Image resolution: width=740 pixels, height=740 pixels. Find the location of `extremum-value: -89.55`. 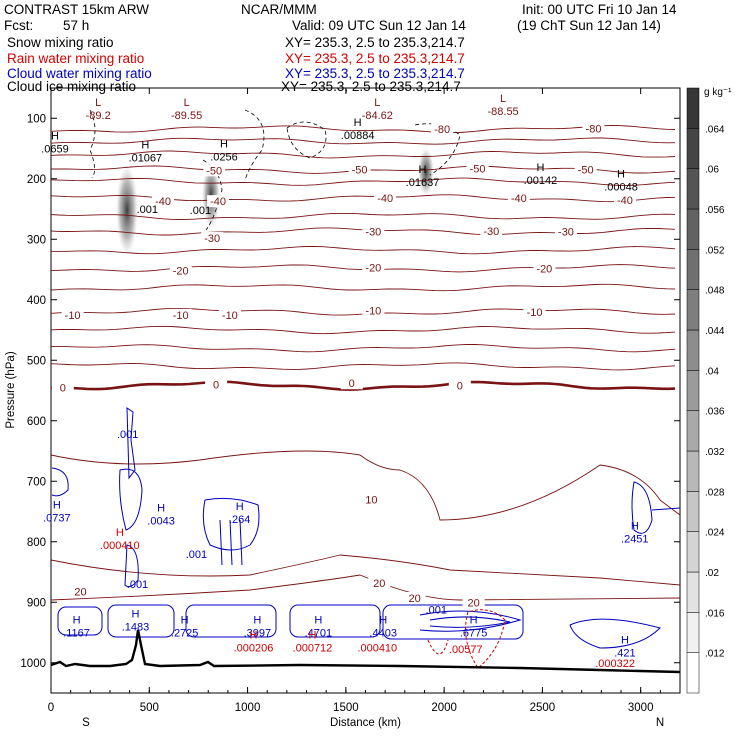

extremum-value: -89.55 is located at coordinates (186, 116).